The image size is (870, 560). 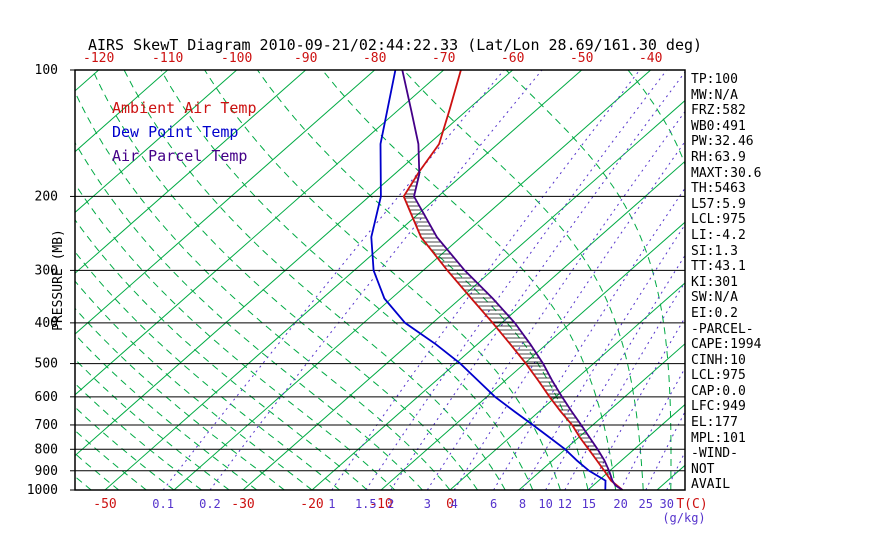 What do you see at coordinates (718, 126) in the screenshot?
I see `sounding-stat: WB0:491` at bounding box center [718, 126].